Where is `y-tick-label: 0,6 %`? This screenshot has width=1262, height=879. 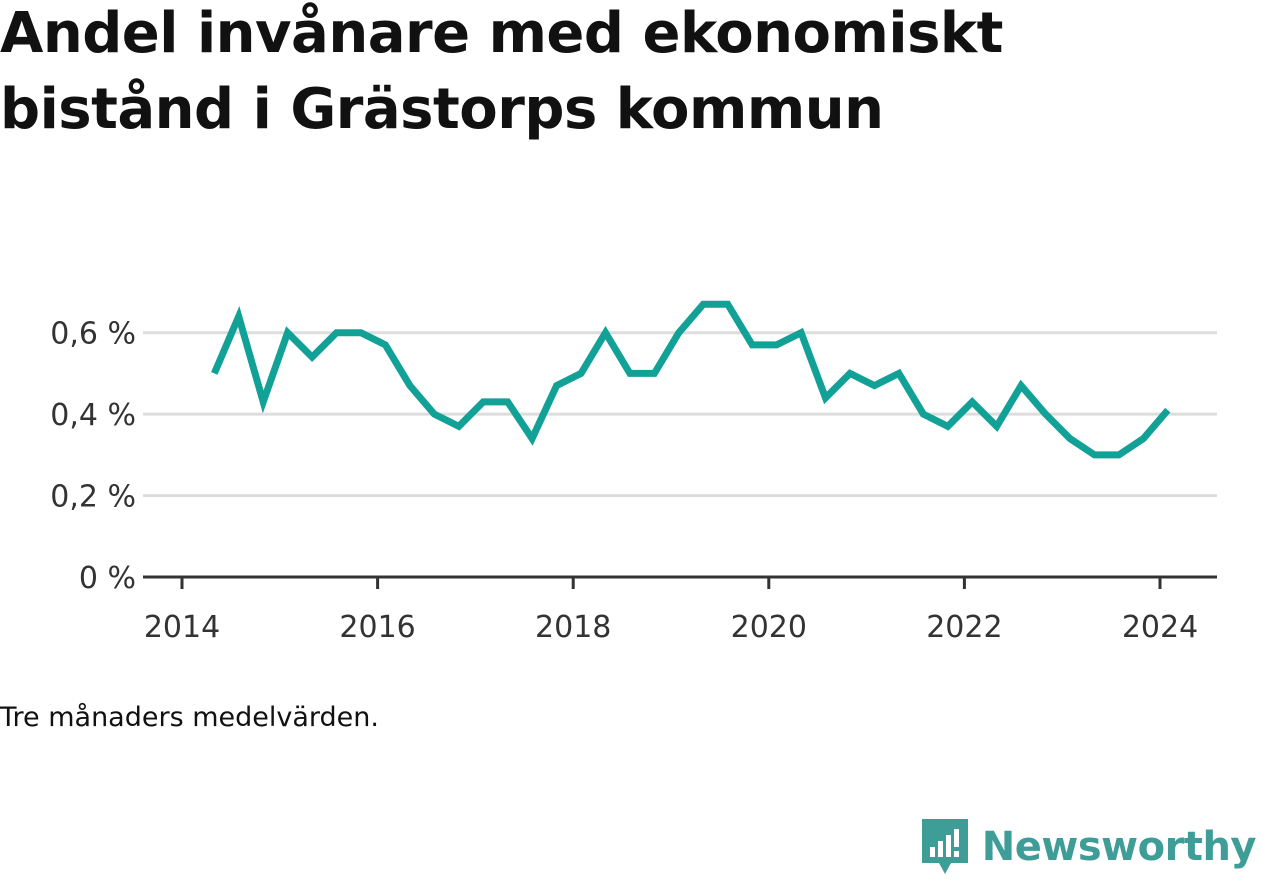
y-tick-label: 0,6 % is located at coordinates (93, 334).